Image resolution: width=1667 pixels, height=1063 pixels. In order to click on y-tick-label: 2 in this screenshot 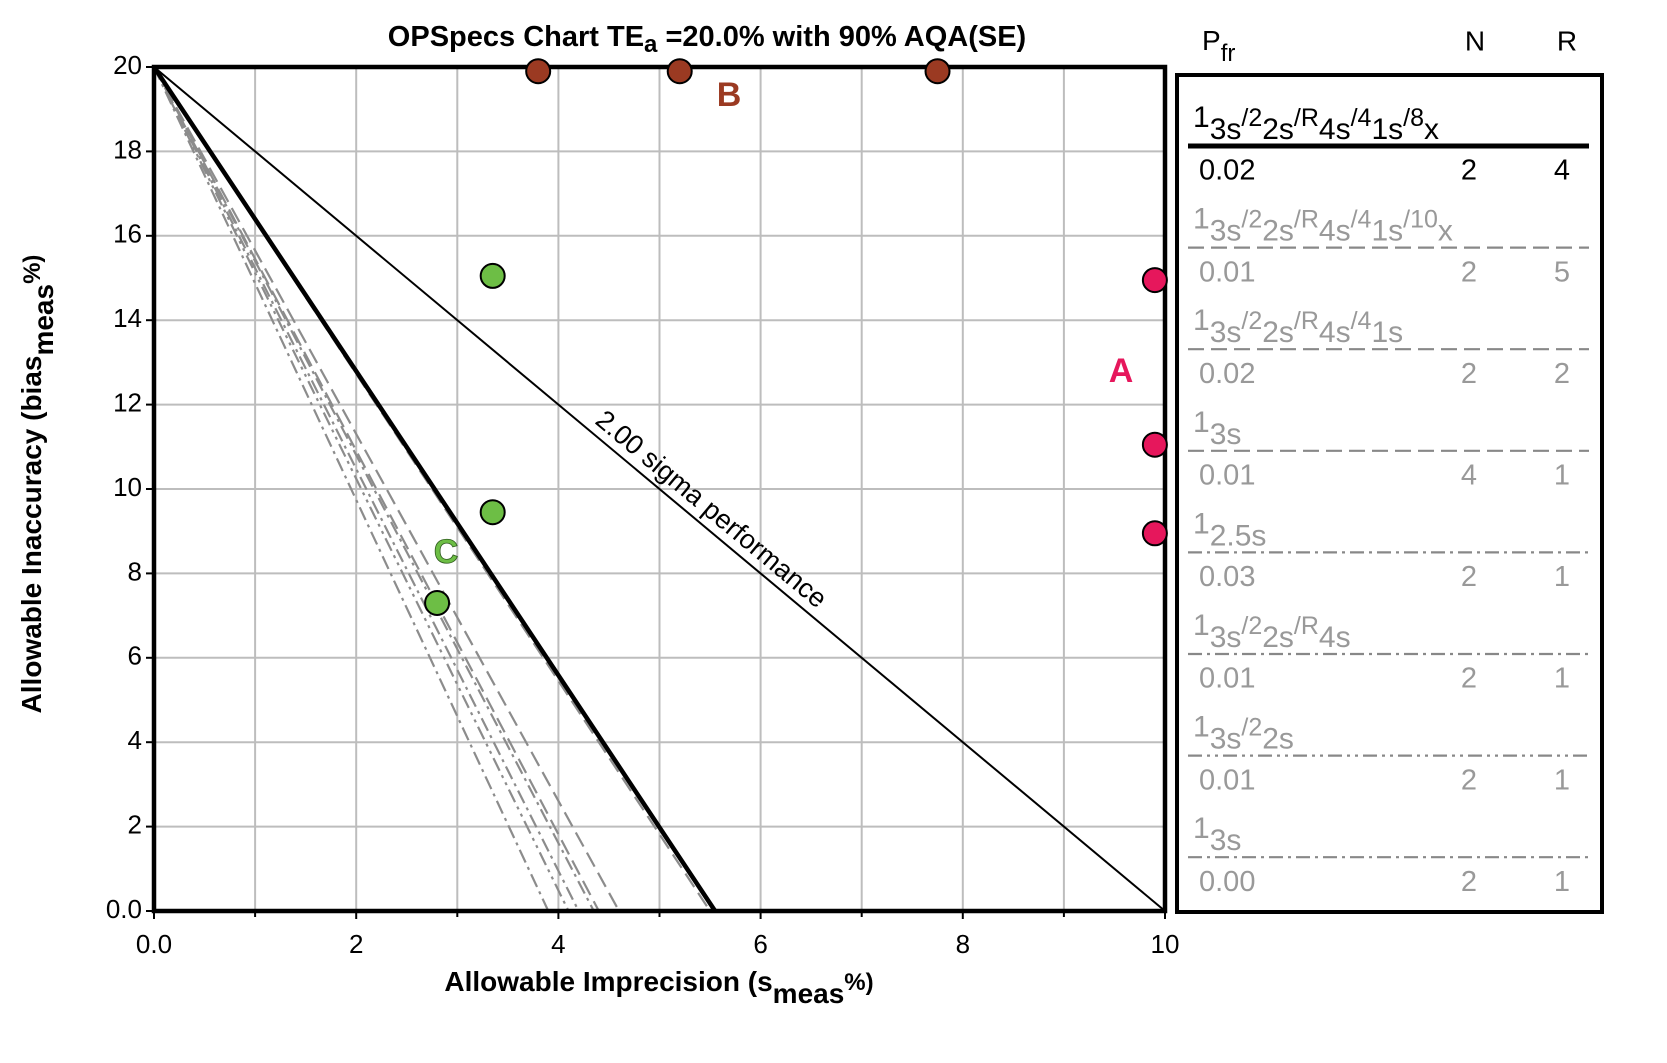, I will do `click(135, 824)`.